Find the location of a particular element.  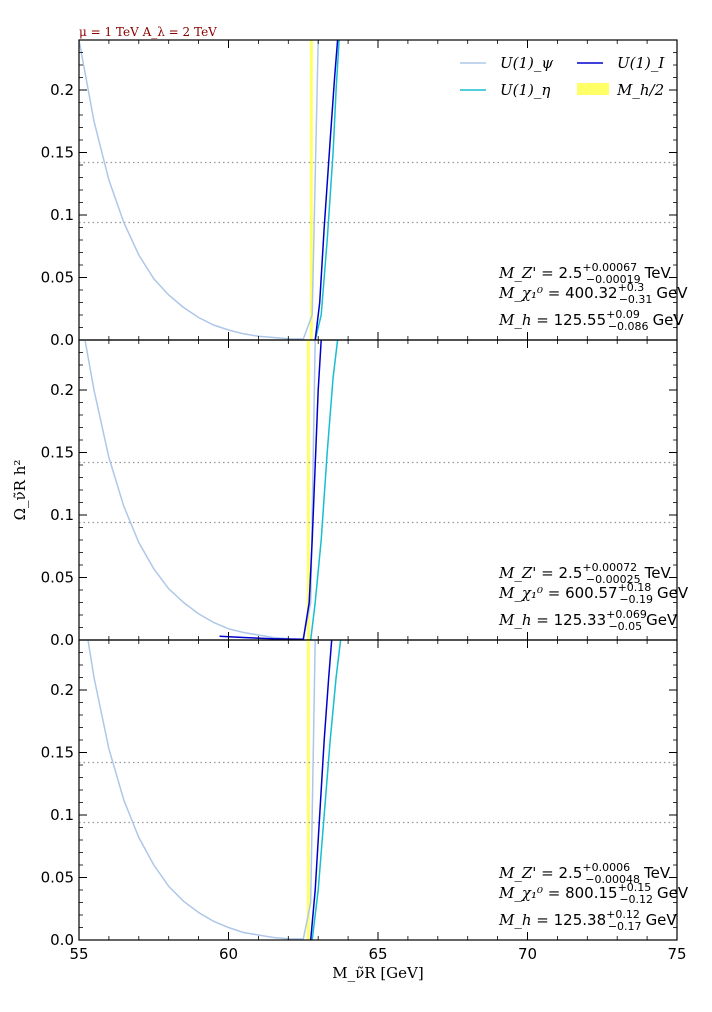

param-annotation: M_χ₁⁰ = 600.57+0.18 −0.19 GeV is located at coordinates (593, 593).